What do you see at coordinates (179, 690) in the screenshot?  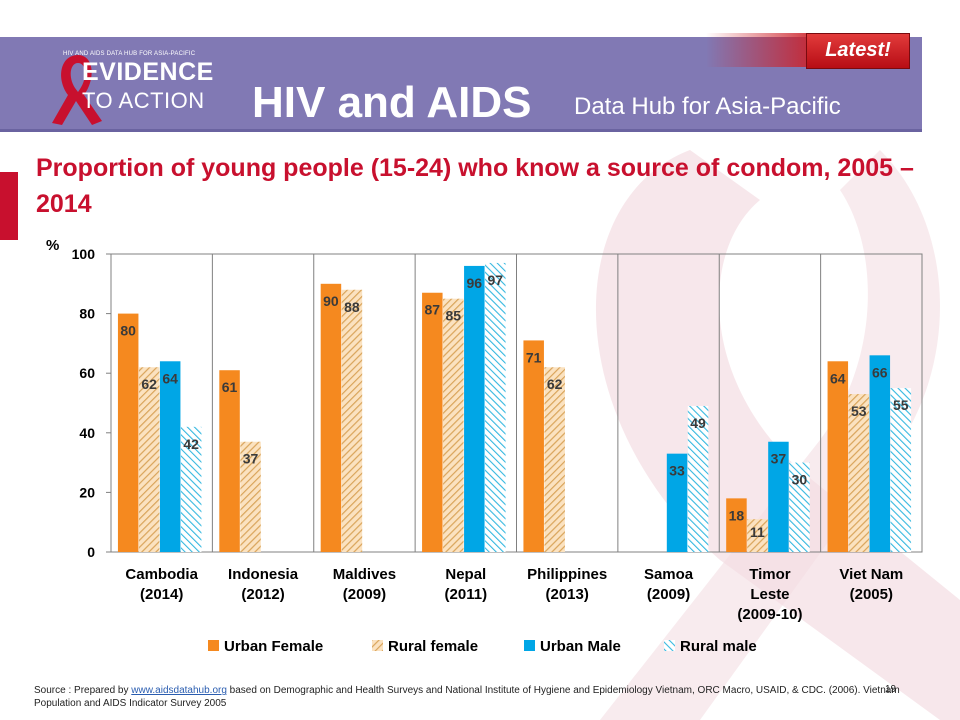 I see `source-link: www.aidsdatahub.org` at bounding box center [179, 690].